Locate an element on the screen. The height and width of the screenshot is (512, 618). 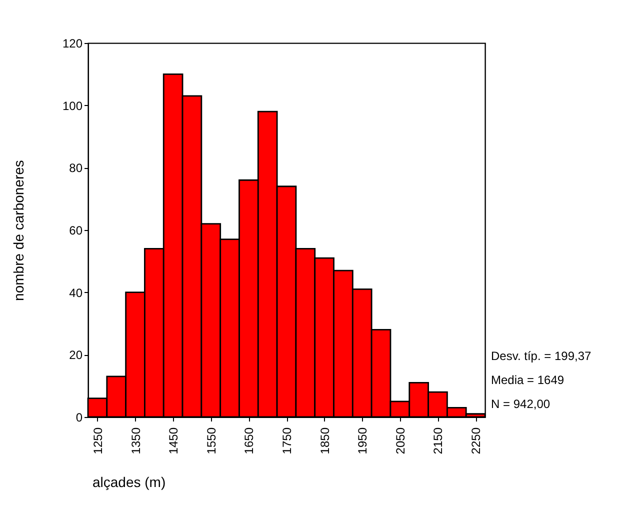
x-tick-label: 2150 is located at coordinates (438, 440).